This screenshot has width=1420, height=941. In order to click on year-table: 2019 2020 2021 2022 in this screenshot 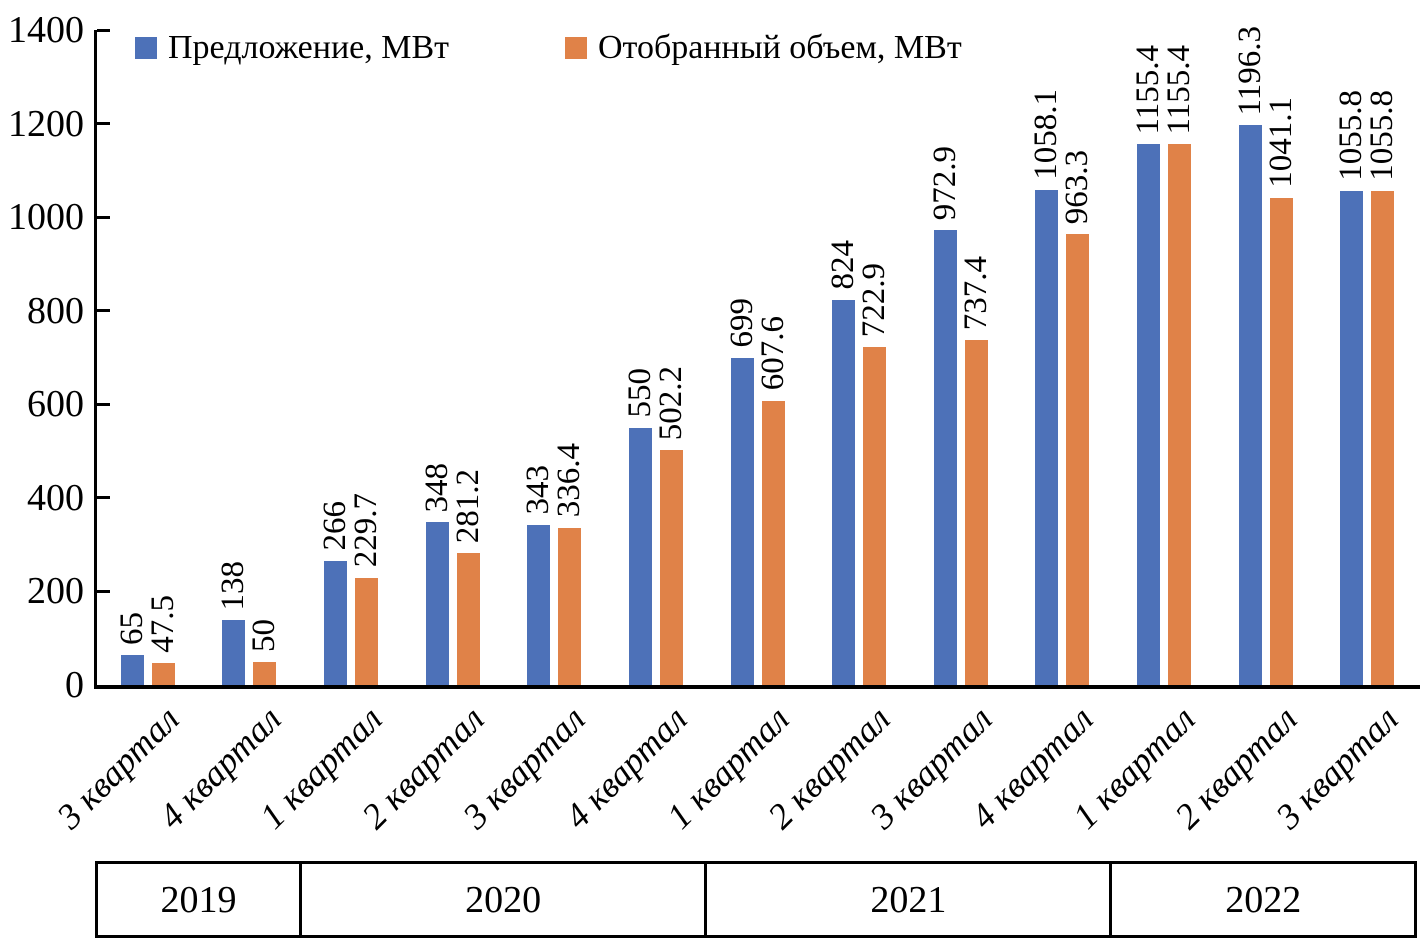, I will do `click(756, 899)`.